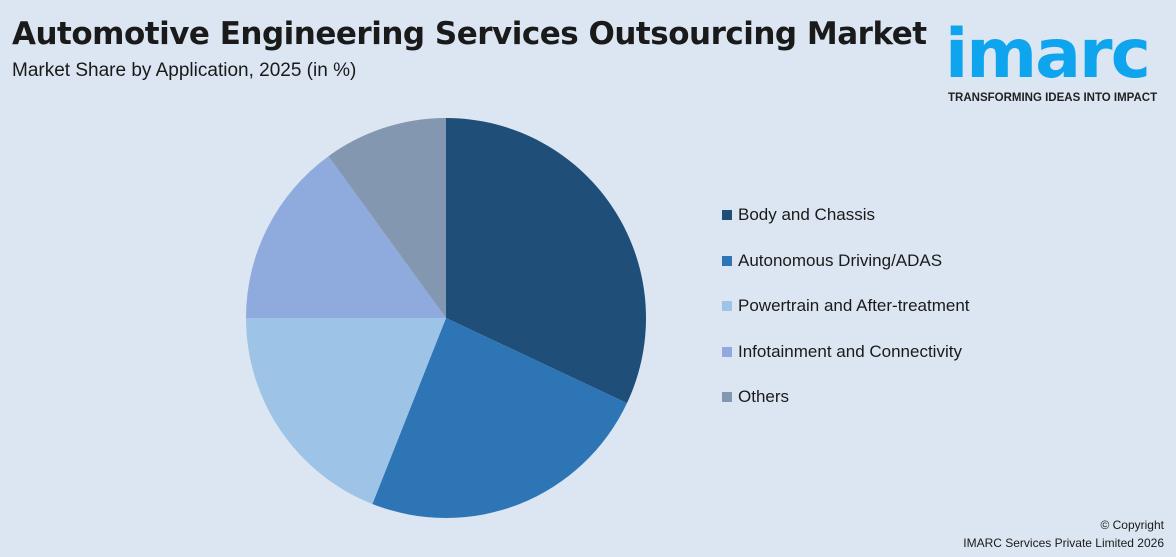 This screenshot has height=557, width=1176. Describe the element at coordinates (840, 260) in the screenshot. I see `legend-label: Autonomous Driving/ADAS` at that location.